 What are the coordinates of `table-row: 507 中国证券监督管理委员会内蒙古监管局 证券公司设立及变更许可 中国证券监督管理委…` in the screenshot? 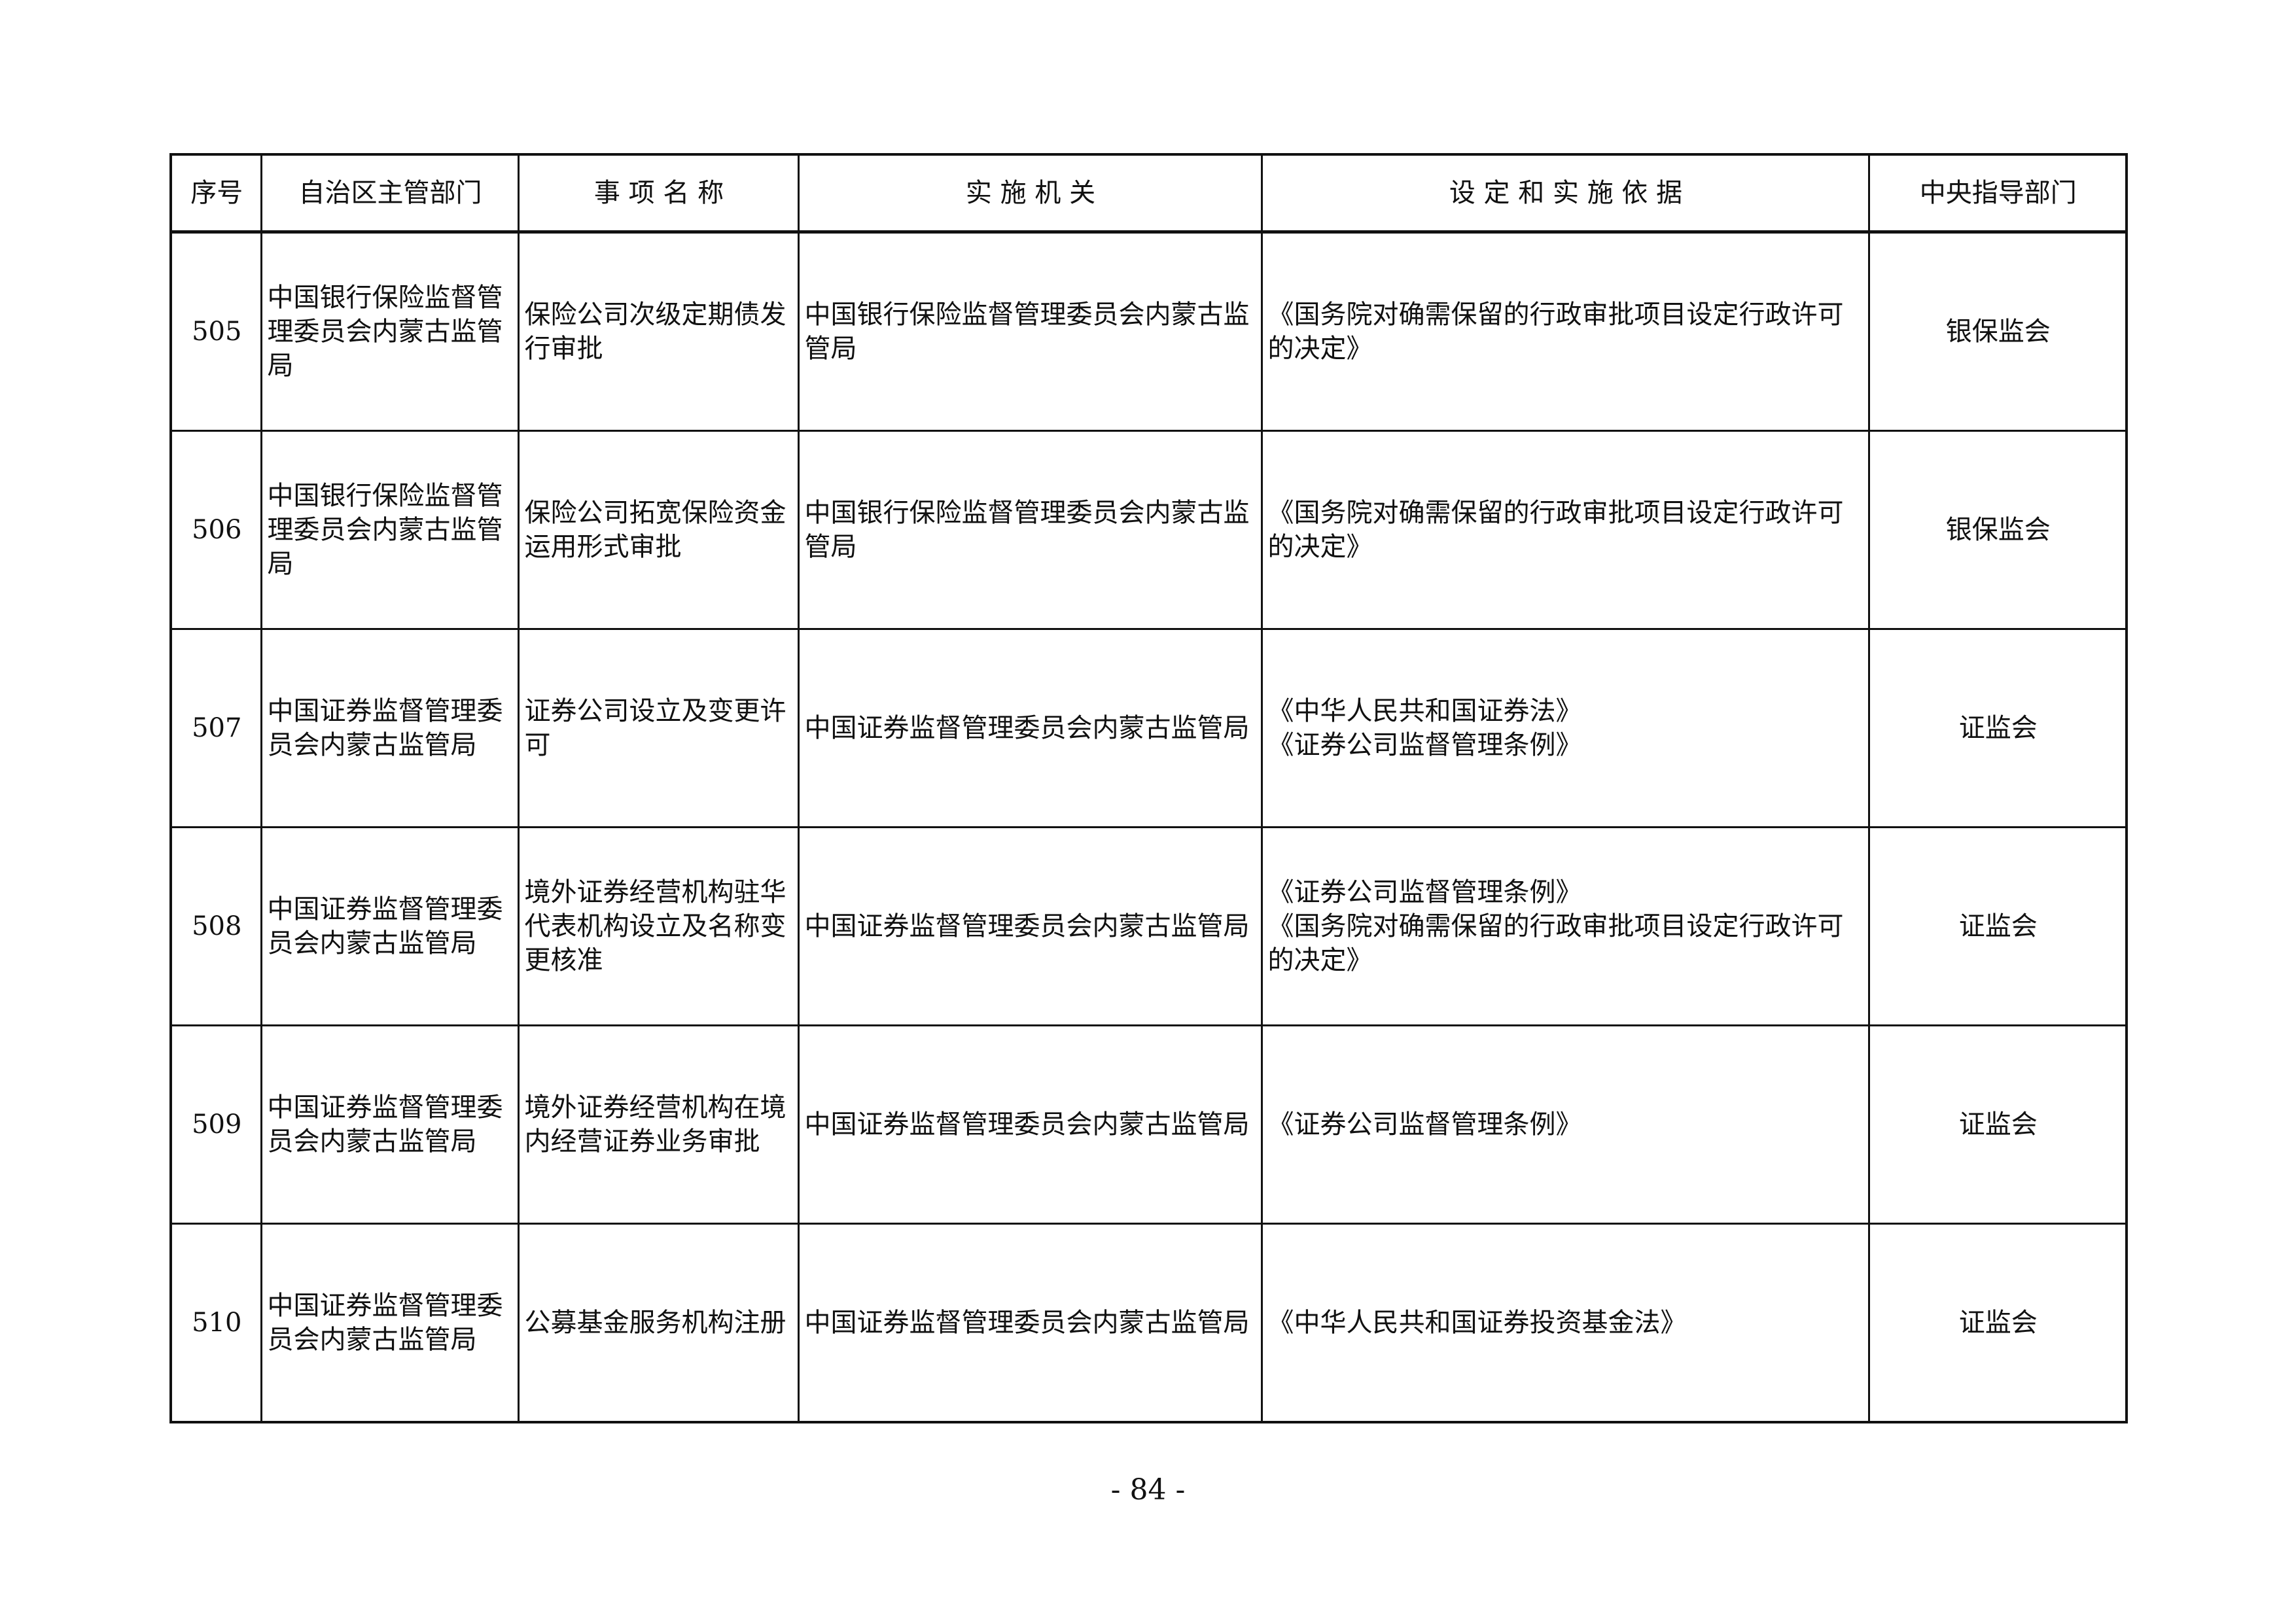 It's located at (1148, 728).